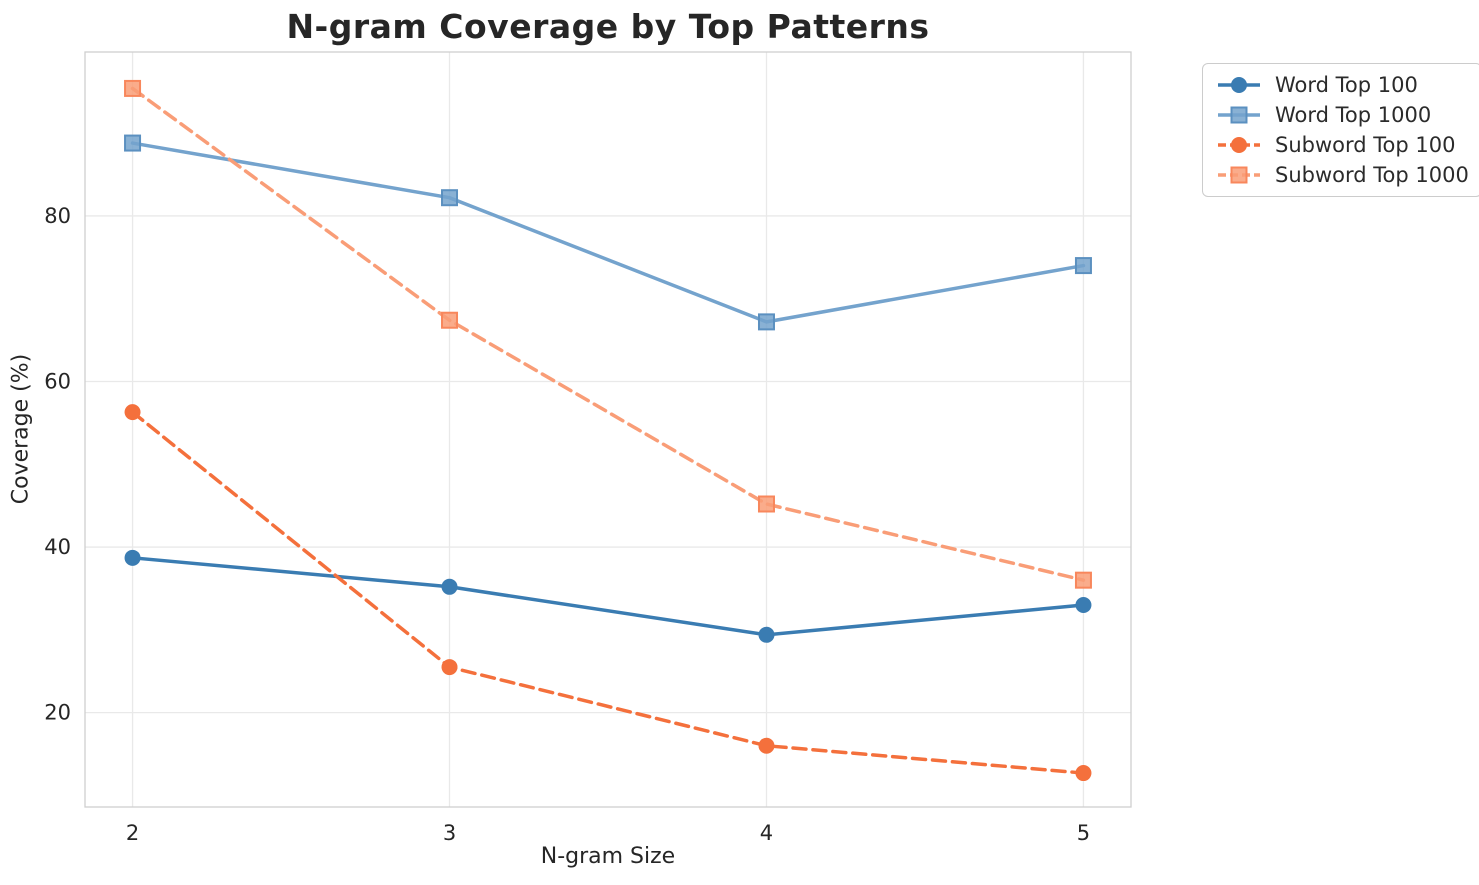 This screenshot has height=885, width=1479. What do you see at coordinates (766, 322) in the screenshot?
I see `marker-word-top-1000-x4` at bounding box center [766, 322].